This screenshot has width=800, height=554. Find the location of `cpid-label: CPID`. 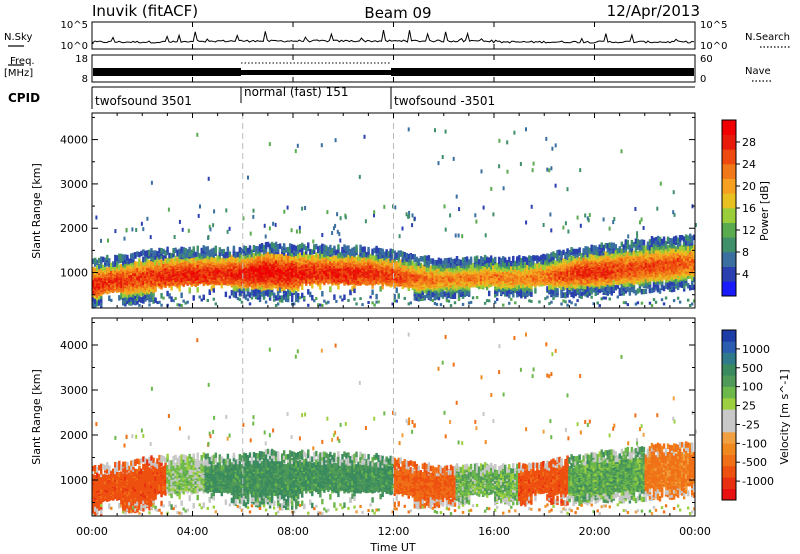

cpid-label: CPID is located at coordinates (24, 98).